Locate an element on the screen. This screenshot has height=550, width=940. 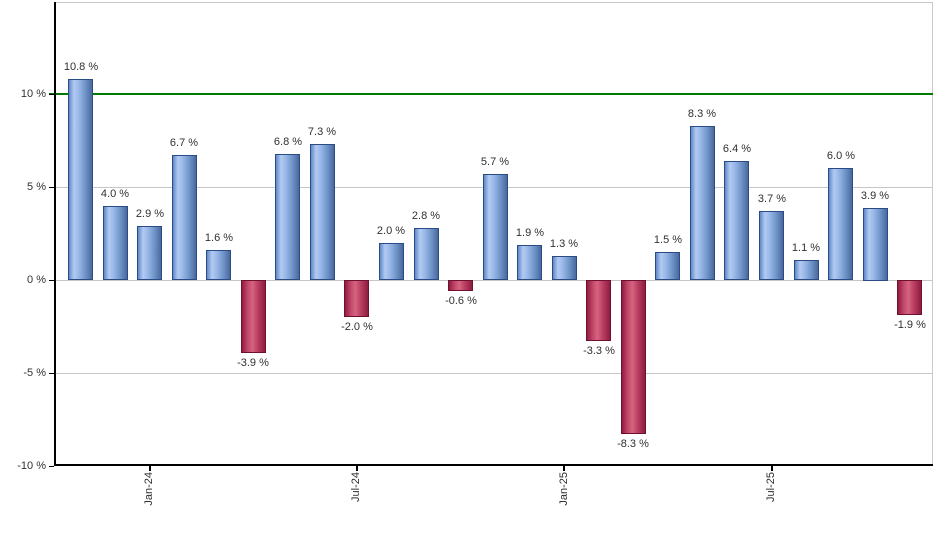
bar-value-label: -8.3 % is located at coordinates (633, 444).